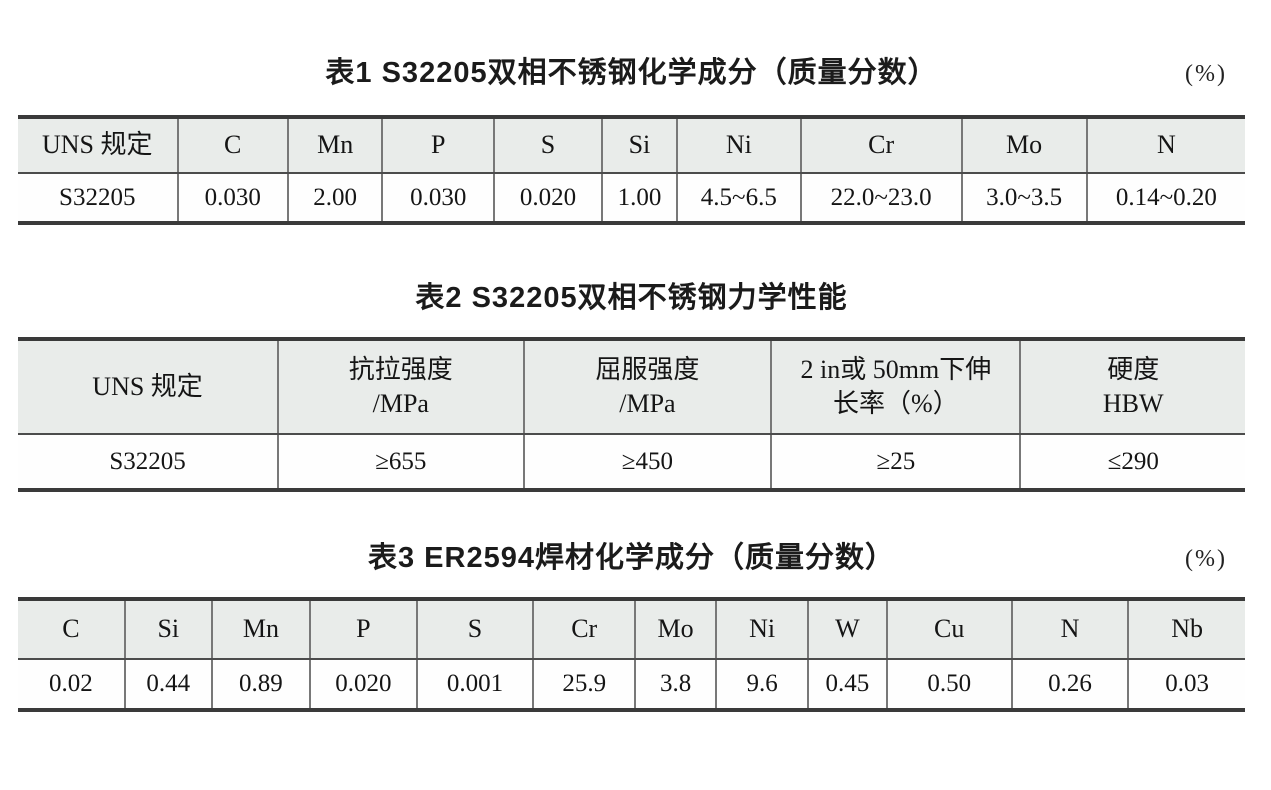 This screenshot has width=1271, height=790. Describe the element at coordinates (1132, 462) in the screenshot. I see `table-cell: ≤290` at that location.